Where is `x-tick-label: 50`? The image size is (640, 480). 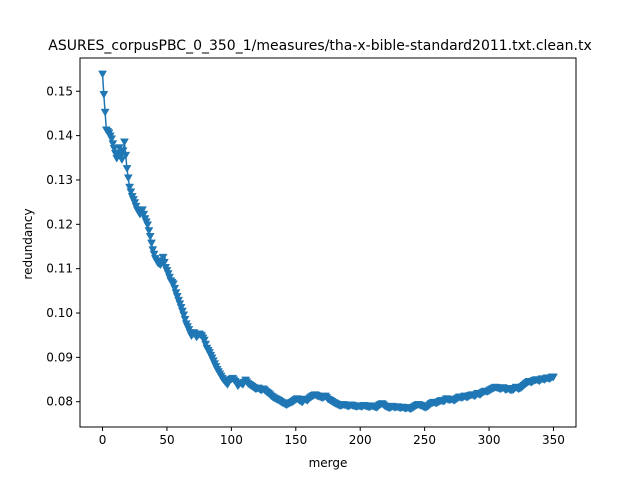 x-tick-label: 50 is located at coordinates (166, 440).